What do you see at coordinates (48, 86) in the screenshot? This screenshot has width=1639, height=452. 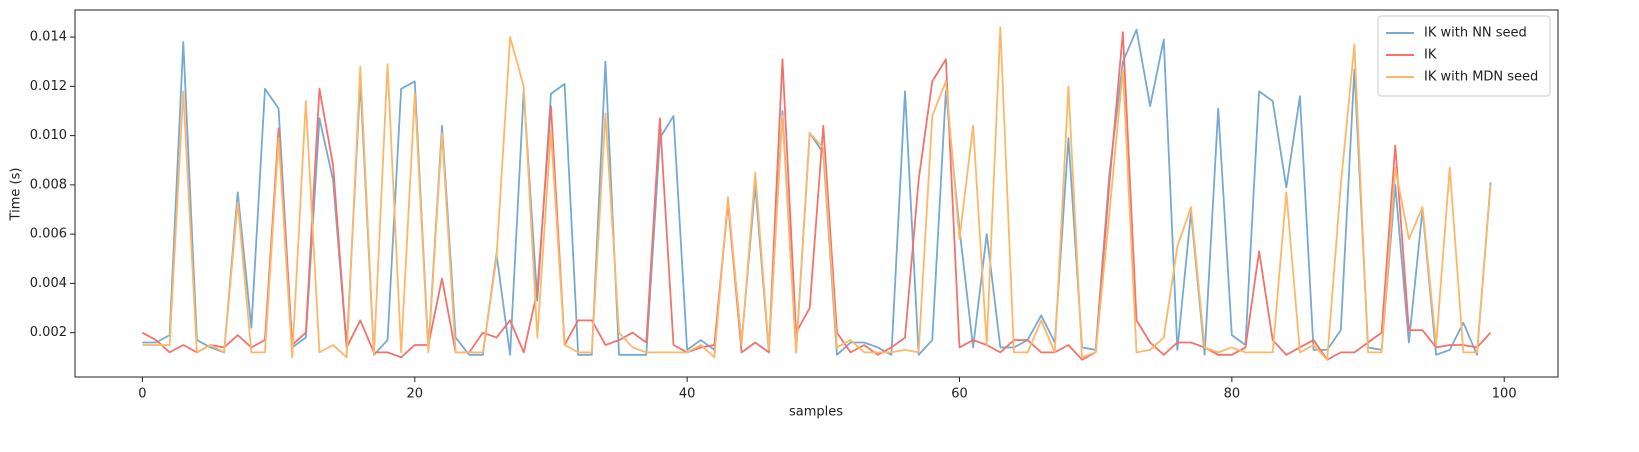 I see `y-tick-label: 0.012` at bounding box center [48, 86].